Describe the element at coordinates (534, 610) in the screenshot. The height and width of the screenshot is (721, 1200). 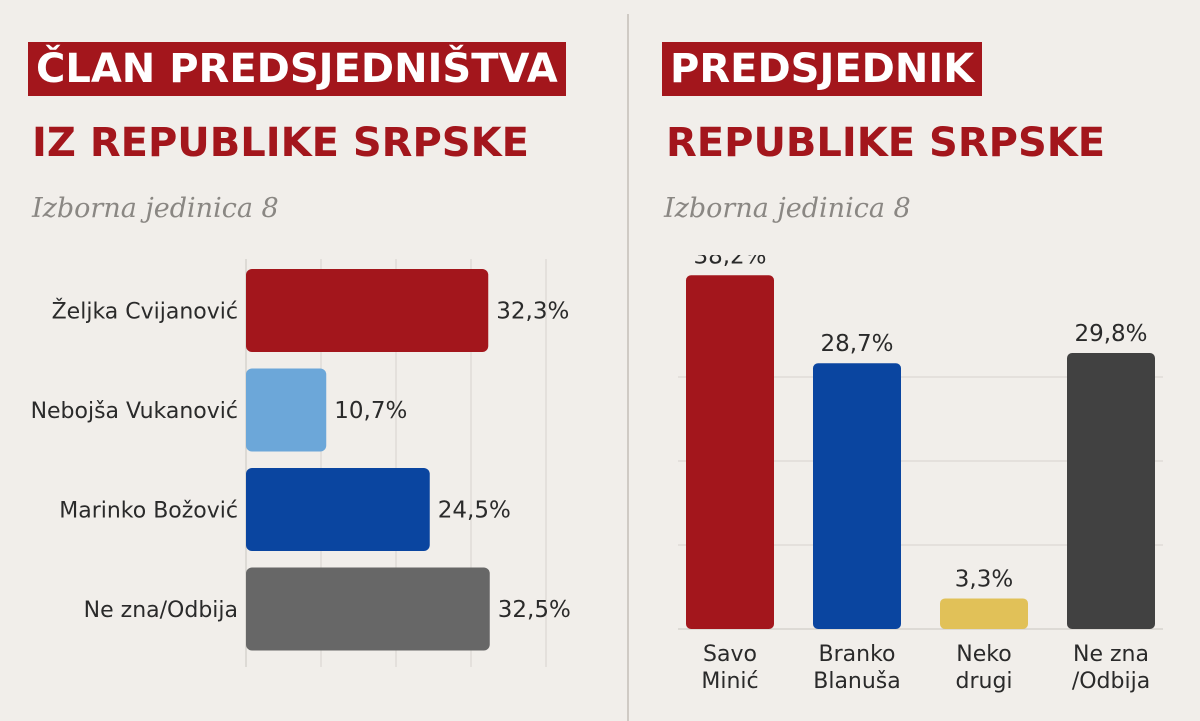
I see `value-label: 32,5%` at that location.